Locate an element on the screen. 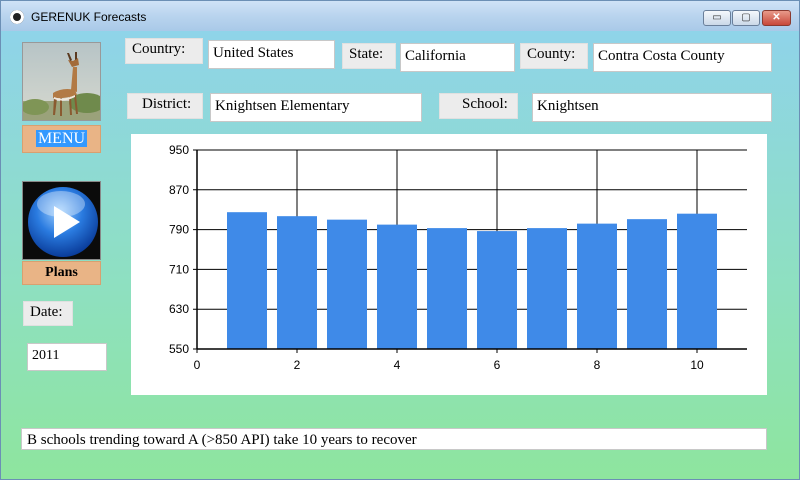 The height and width of the screenshot is (480, 800). y-tick-label: 950 is located at coordinates (179, 150).